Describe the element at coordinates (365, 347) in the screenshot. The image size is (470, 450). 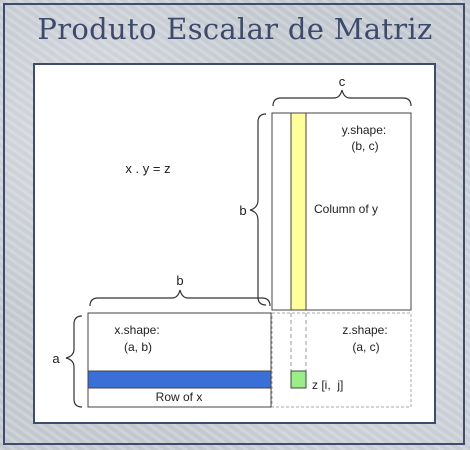
I see `z-shape-value: (a, c)` at that location.